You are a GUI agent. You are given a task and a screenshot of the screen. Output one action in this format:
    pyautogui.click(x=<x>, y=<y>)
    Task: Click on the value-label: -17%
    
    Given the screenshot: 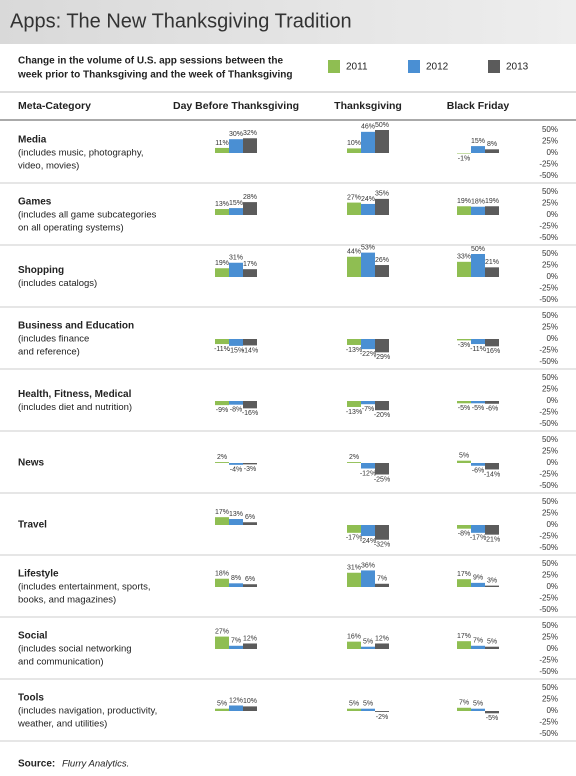 What is the action you would take?
    pyautogui.click(x=478, y=538)
    